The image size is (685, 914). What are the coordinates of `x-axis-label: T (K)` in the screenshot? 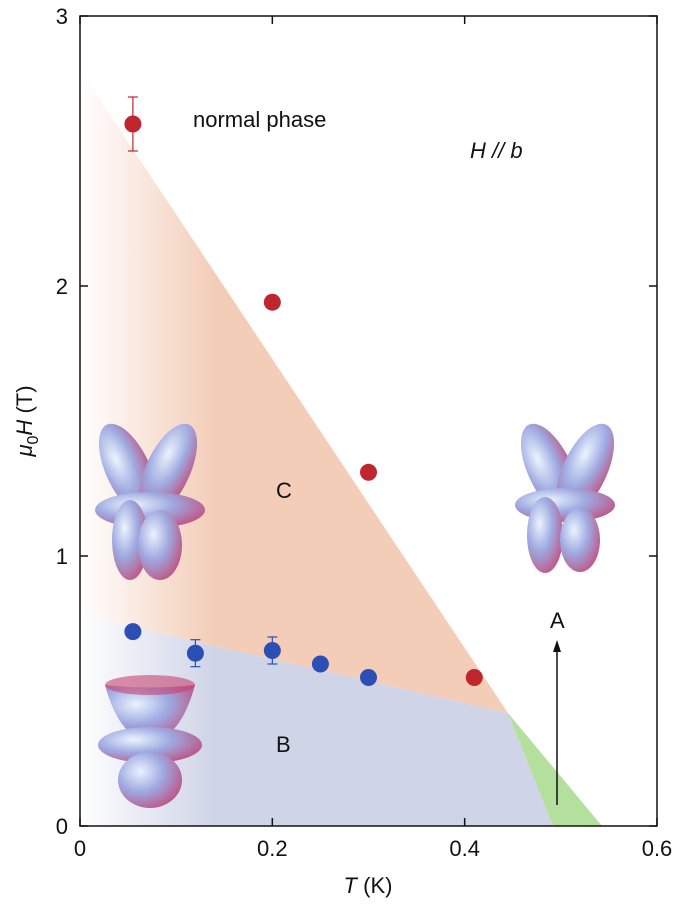 It's located at (368, 885).